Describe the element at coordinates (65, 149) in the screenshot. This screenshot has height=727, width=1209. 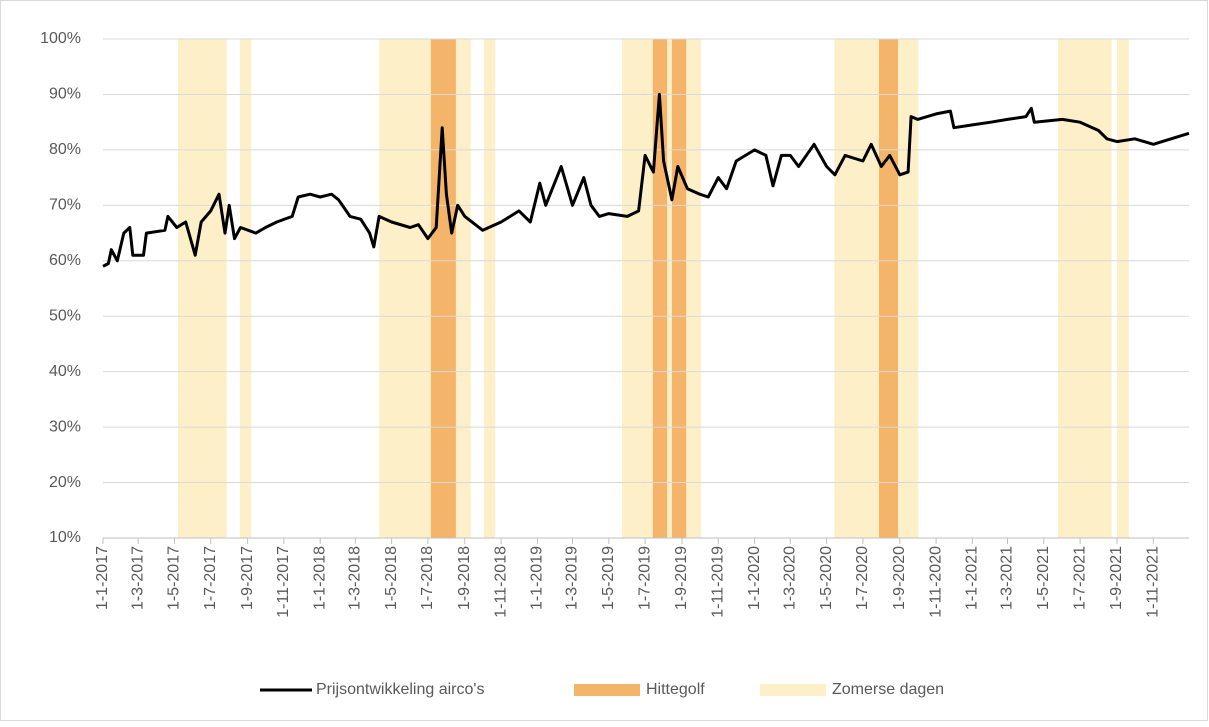
I see `y-tick-label: 80%` at that location.